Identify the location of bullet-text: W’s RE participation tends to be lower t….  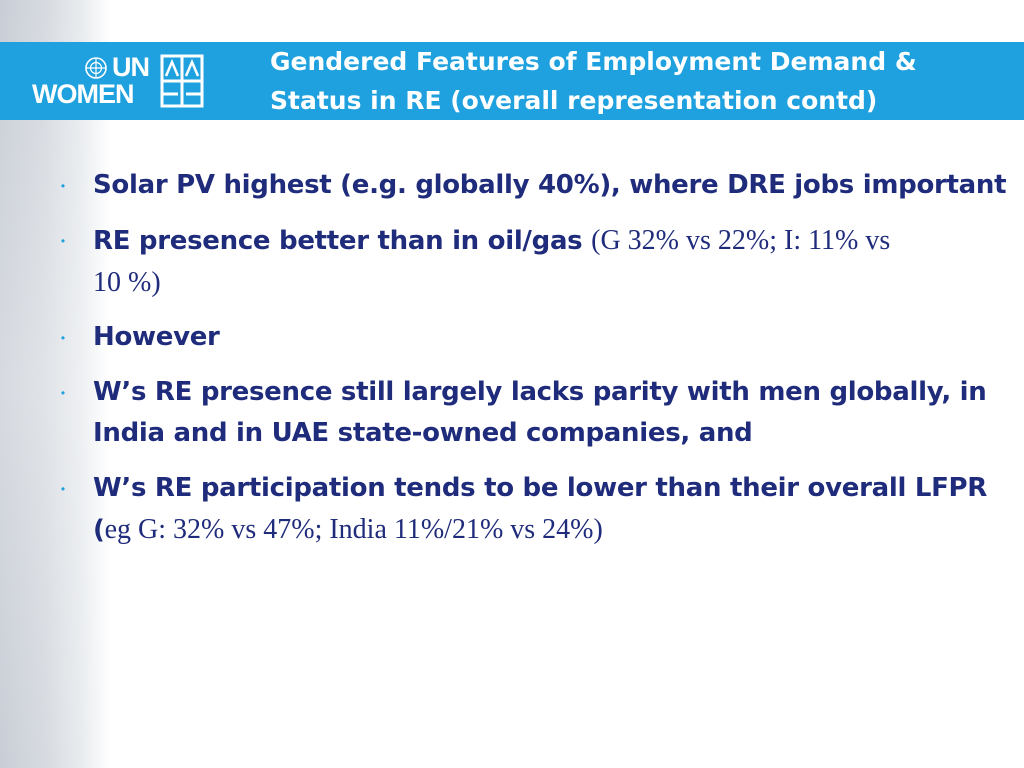
(540, 488).